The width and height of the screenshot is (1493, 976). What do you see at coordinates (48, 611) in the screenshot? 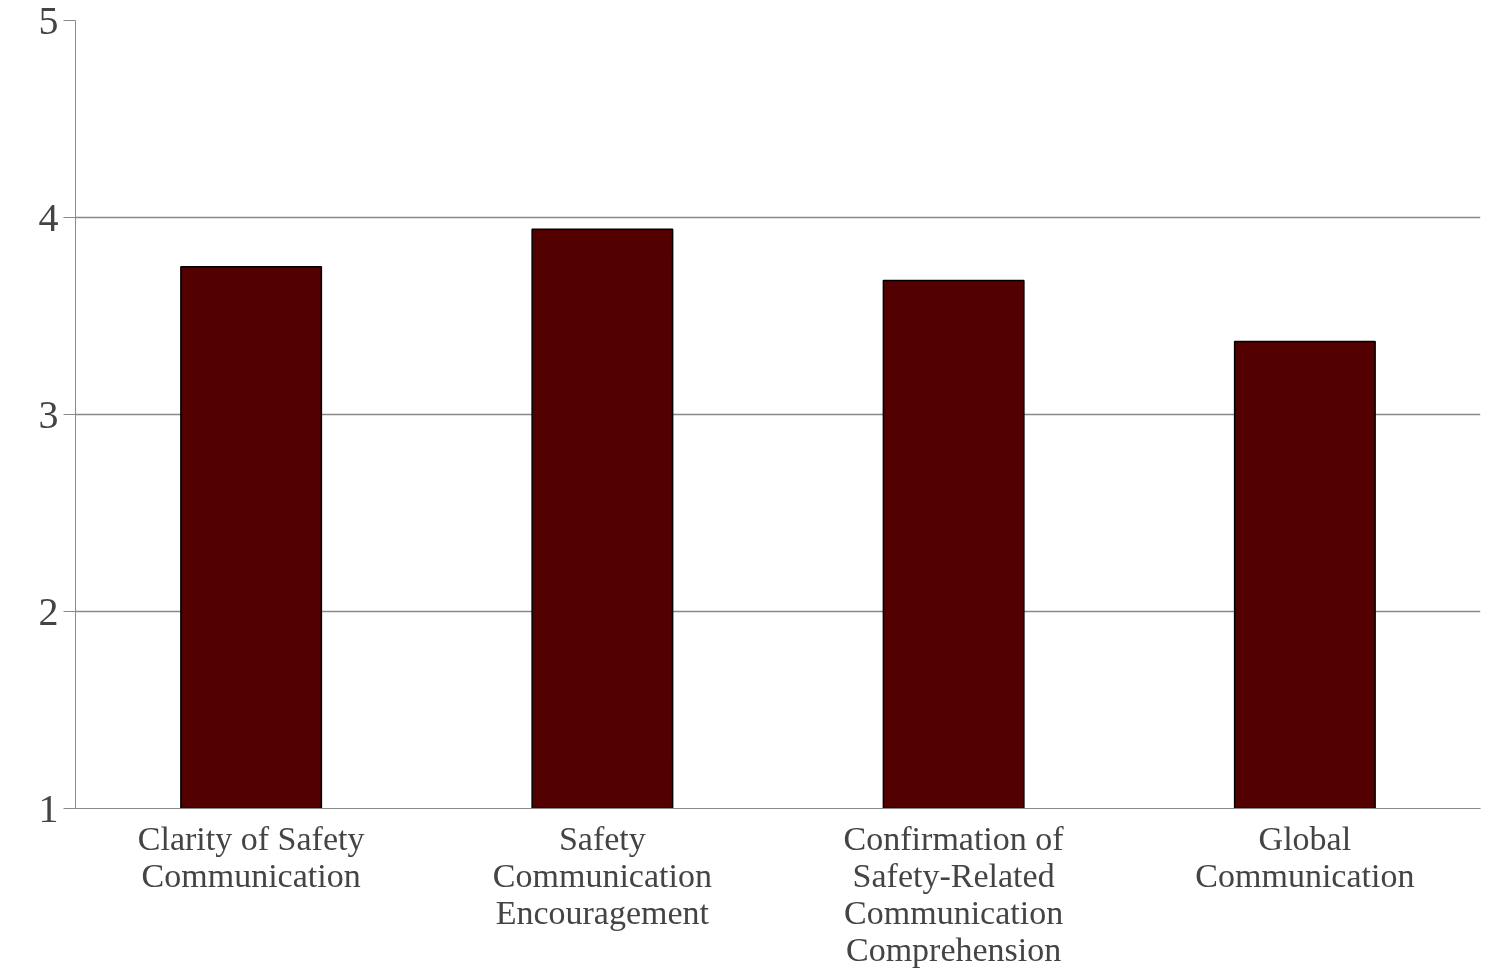
I see `y-tick-label: 2` at bounding box center [48, 611].